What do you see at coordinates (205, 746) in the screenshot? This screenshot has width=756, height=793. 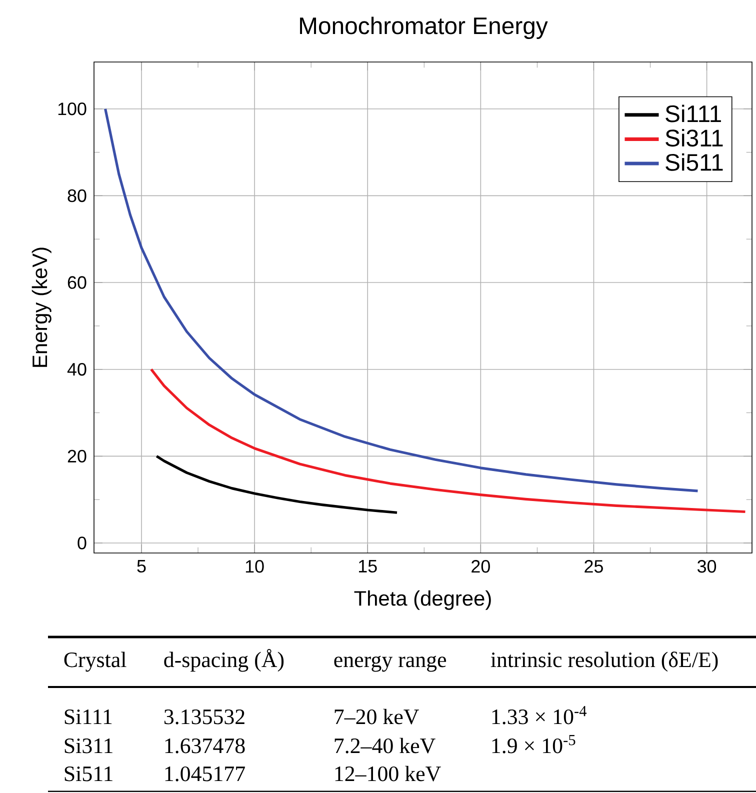 I see `text: 1.637478` at bounding box center [205, 746].